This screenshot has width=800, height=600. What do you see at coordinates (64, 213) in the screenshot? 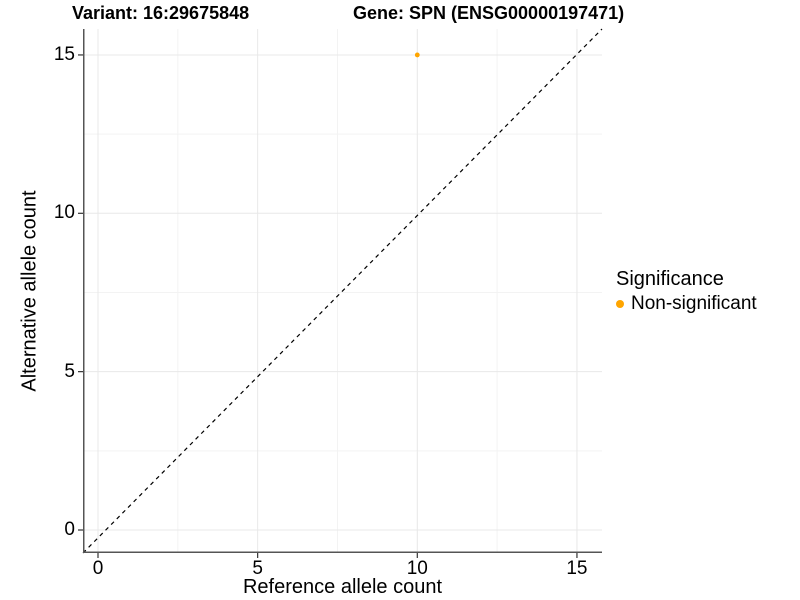
I see `y-tick-label: 10` at bounding box center [64, 213].